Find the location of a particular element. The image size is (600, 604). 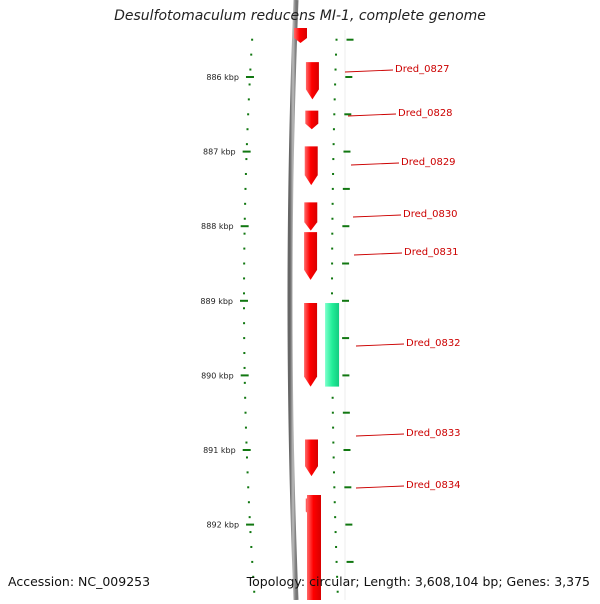

gene-label-dred-0827: Dred_0827 is located at coordinates (422, 69).